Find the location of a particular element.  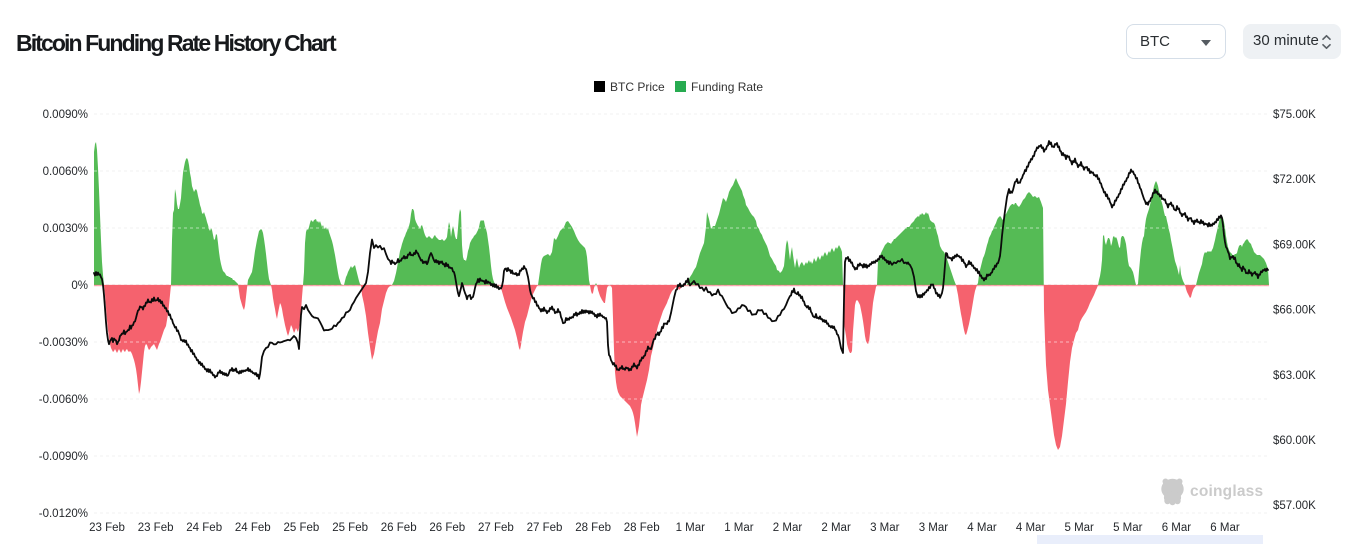

svg-text: $60.00K is located at coordinates (1294, 441).